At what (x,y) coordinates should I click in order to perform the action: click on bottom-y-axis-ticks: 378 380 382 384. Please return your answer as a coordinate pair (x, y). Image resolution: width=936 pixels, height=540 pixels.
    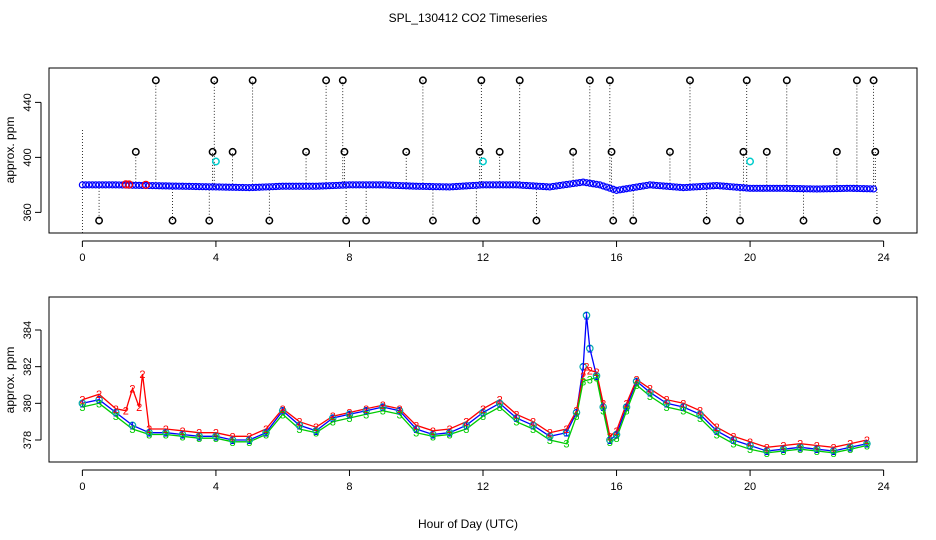
    Looking at the image, I should click on (32, 385).